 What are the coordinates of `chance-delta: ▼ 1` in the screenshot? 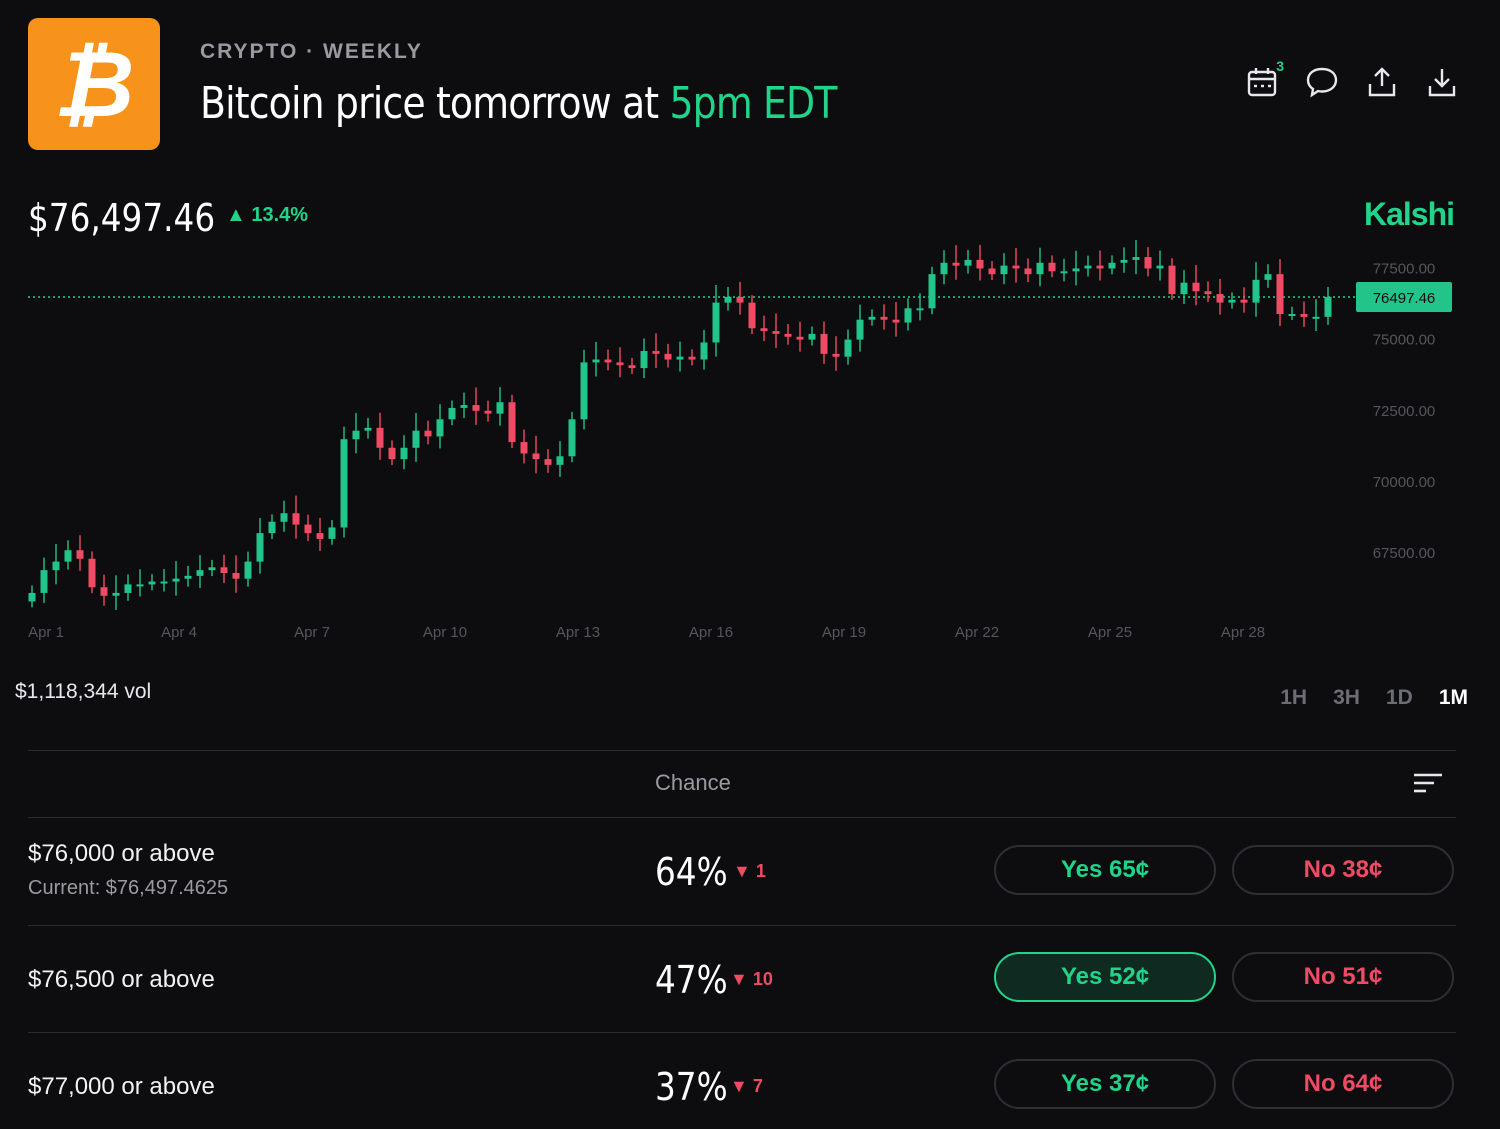 It's located at (749, 871).